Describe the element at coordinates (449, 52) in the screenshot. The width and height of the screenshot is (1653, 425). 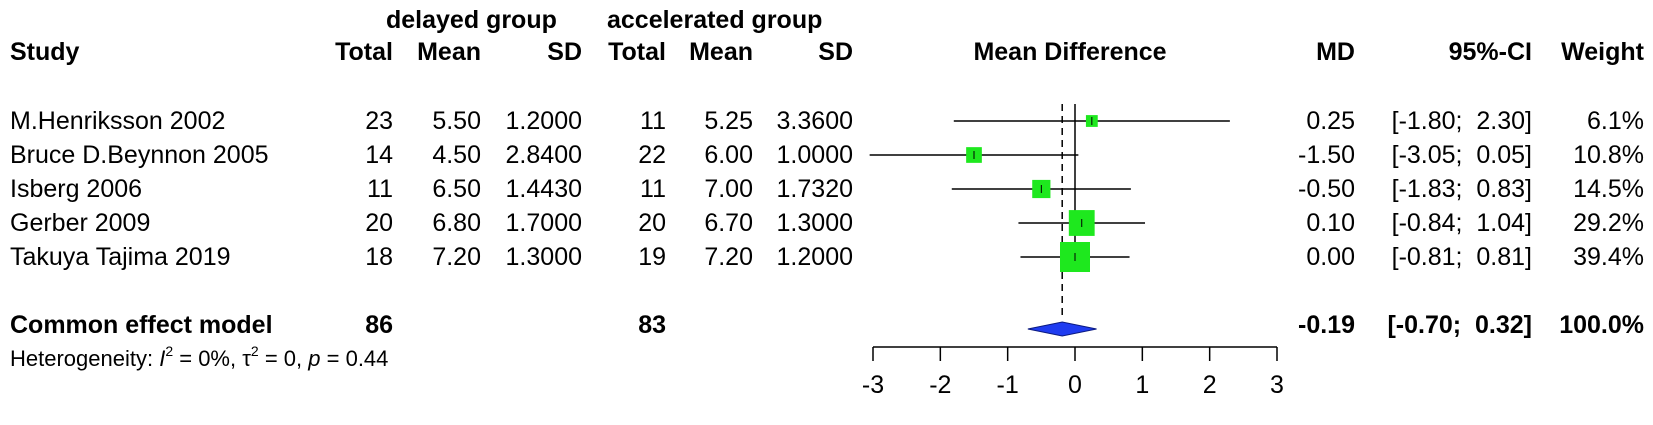
I see `mean1-header: Mean` at that location.